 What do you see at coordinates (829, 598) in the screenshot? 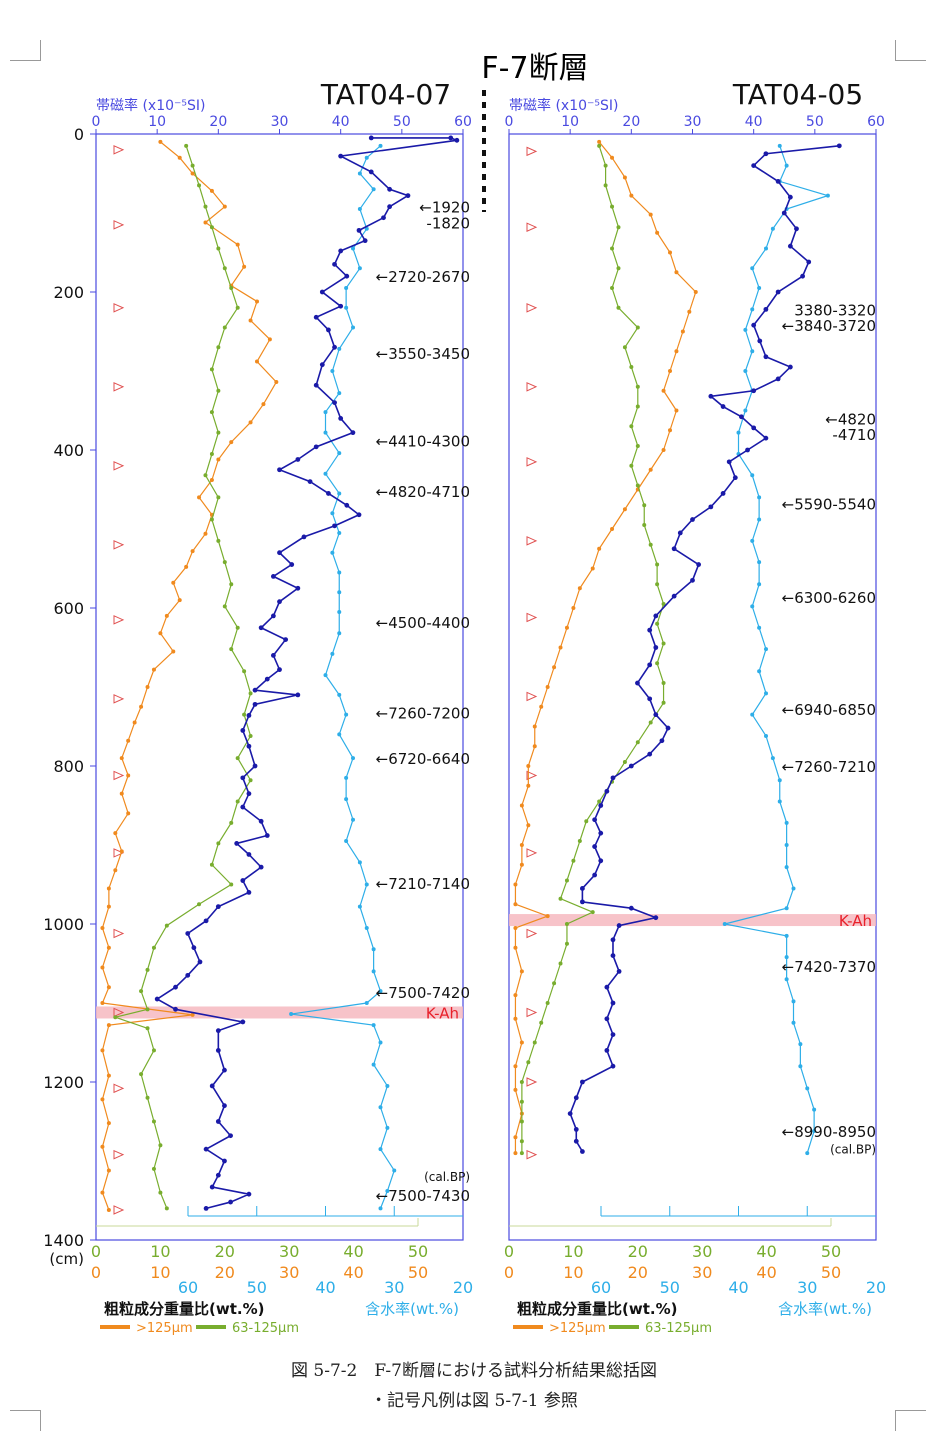
I see `age-annotation: ←6300-6260` at bounding box center [829, 598].